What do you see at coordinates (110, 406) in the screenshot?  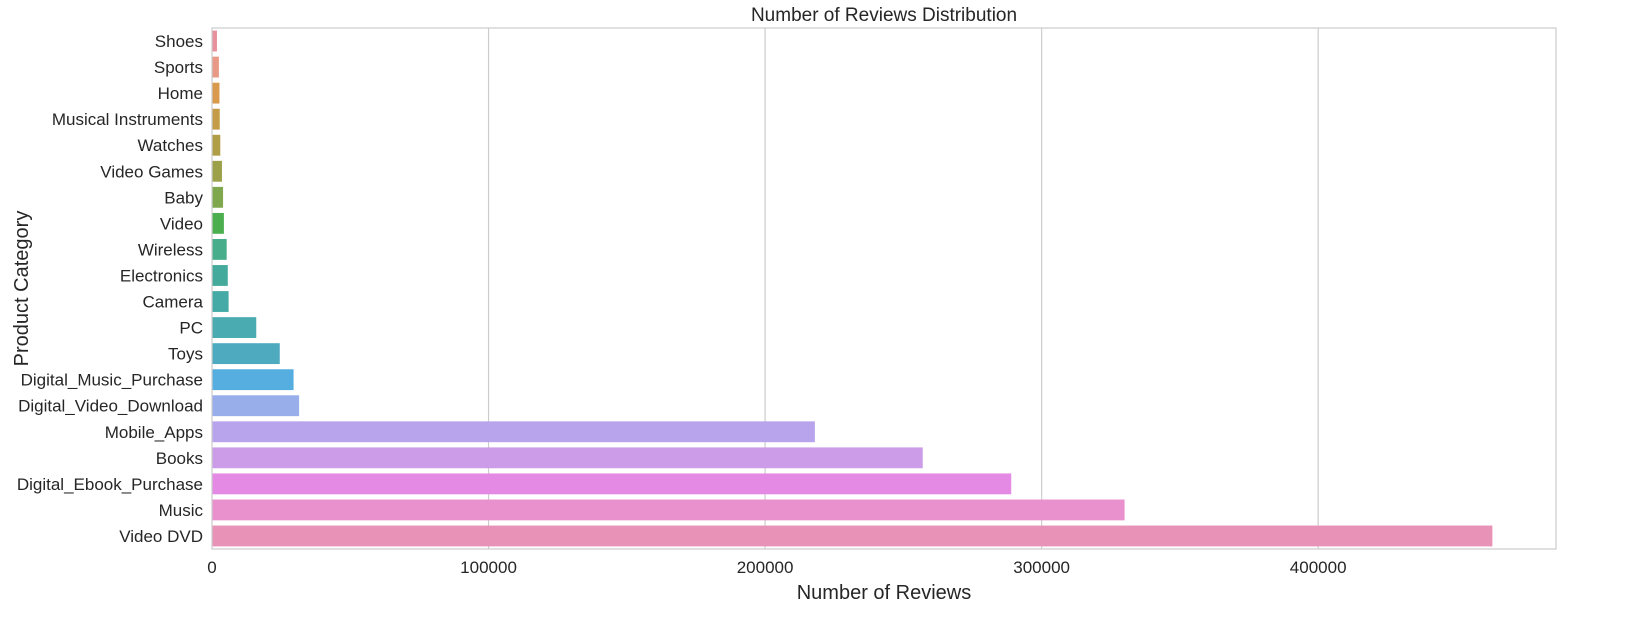 I see `y-tick-label: Digital_Video_Download` at bounding box center [110, 406].